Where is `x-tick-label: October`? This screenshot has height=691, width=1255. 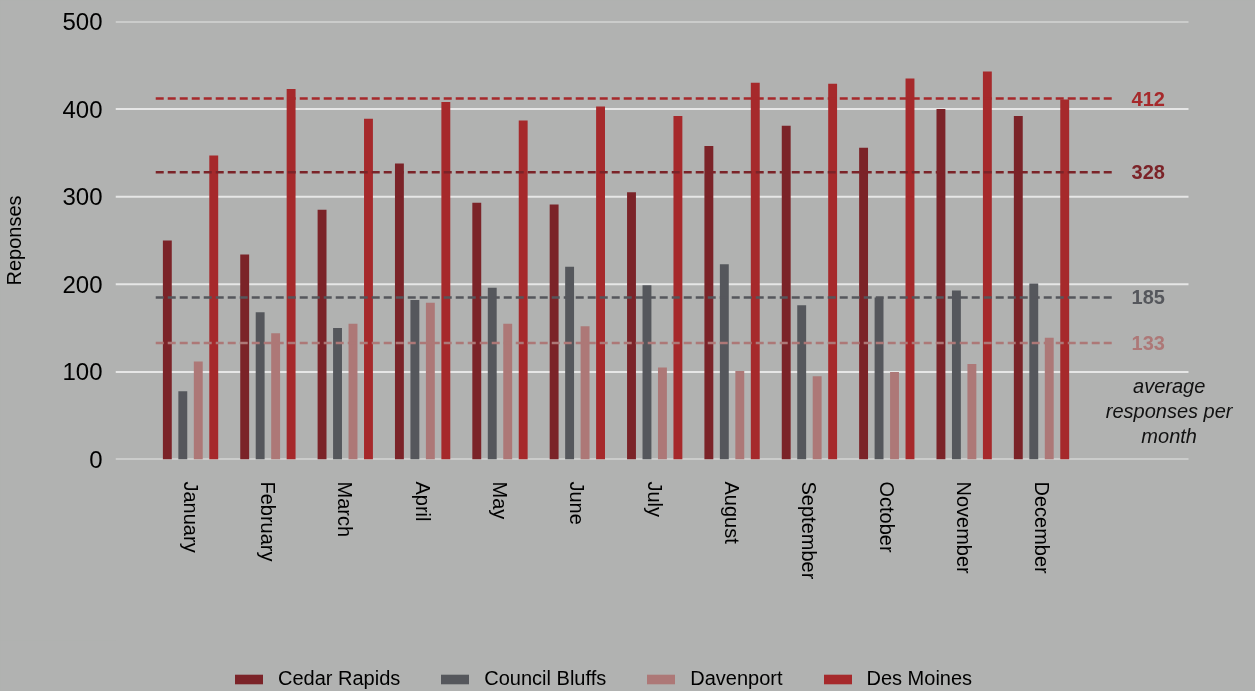 x-tick-label: October is located at coordinates (886, 517).